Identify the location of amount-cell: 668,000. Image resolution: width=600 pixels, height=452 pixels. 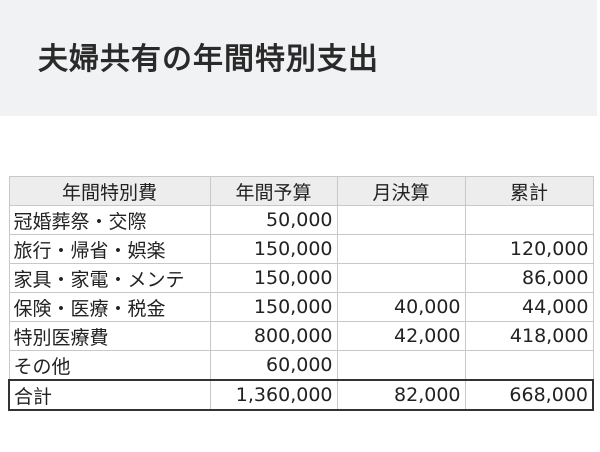
(529, 395).